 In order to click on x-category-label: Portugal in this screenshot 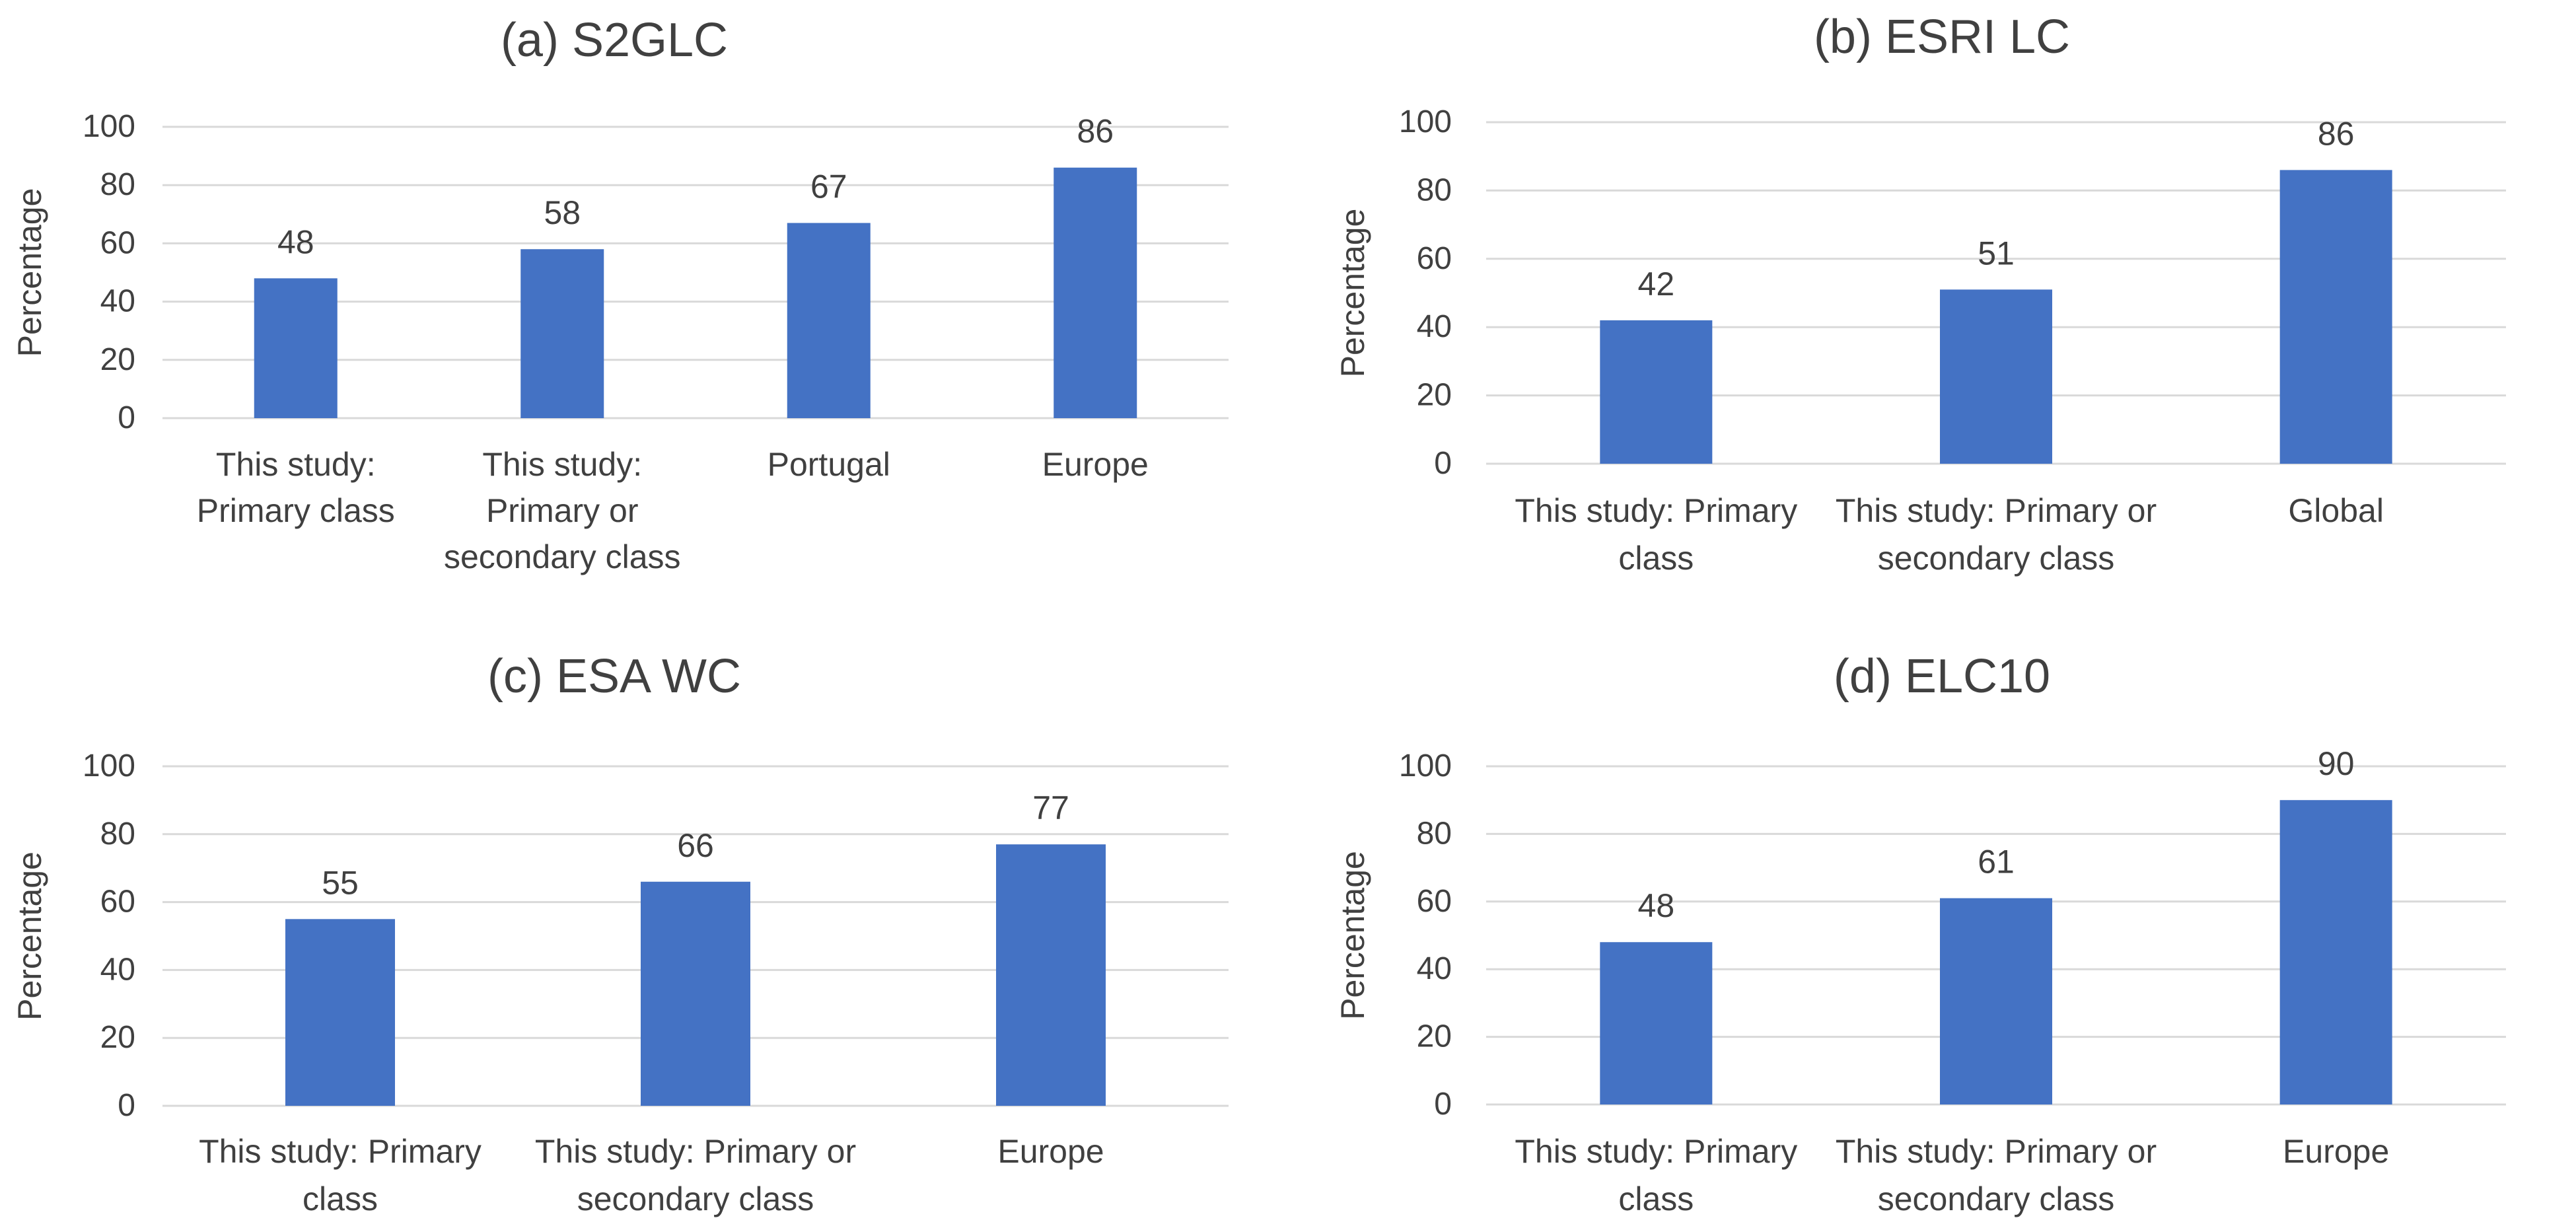, I will do `click(829, 465)`.